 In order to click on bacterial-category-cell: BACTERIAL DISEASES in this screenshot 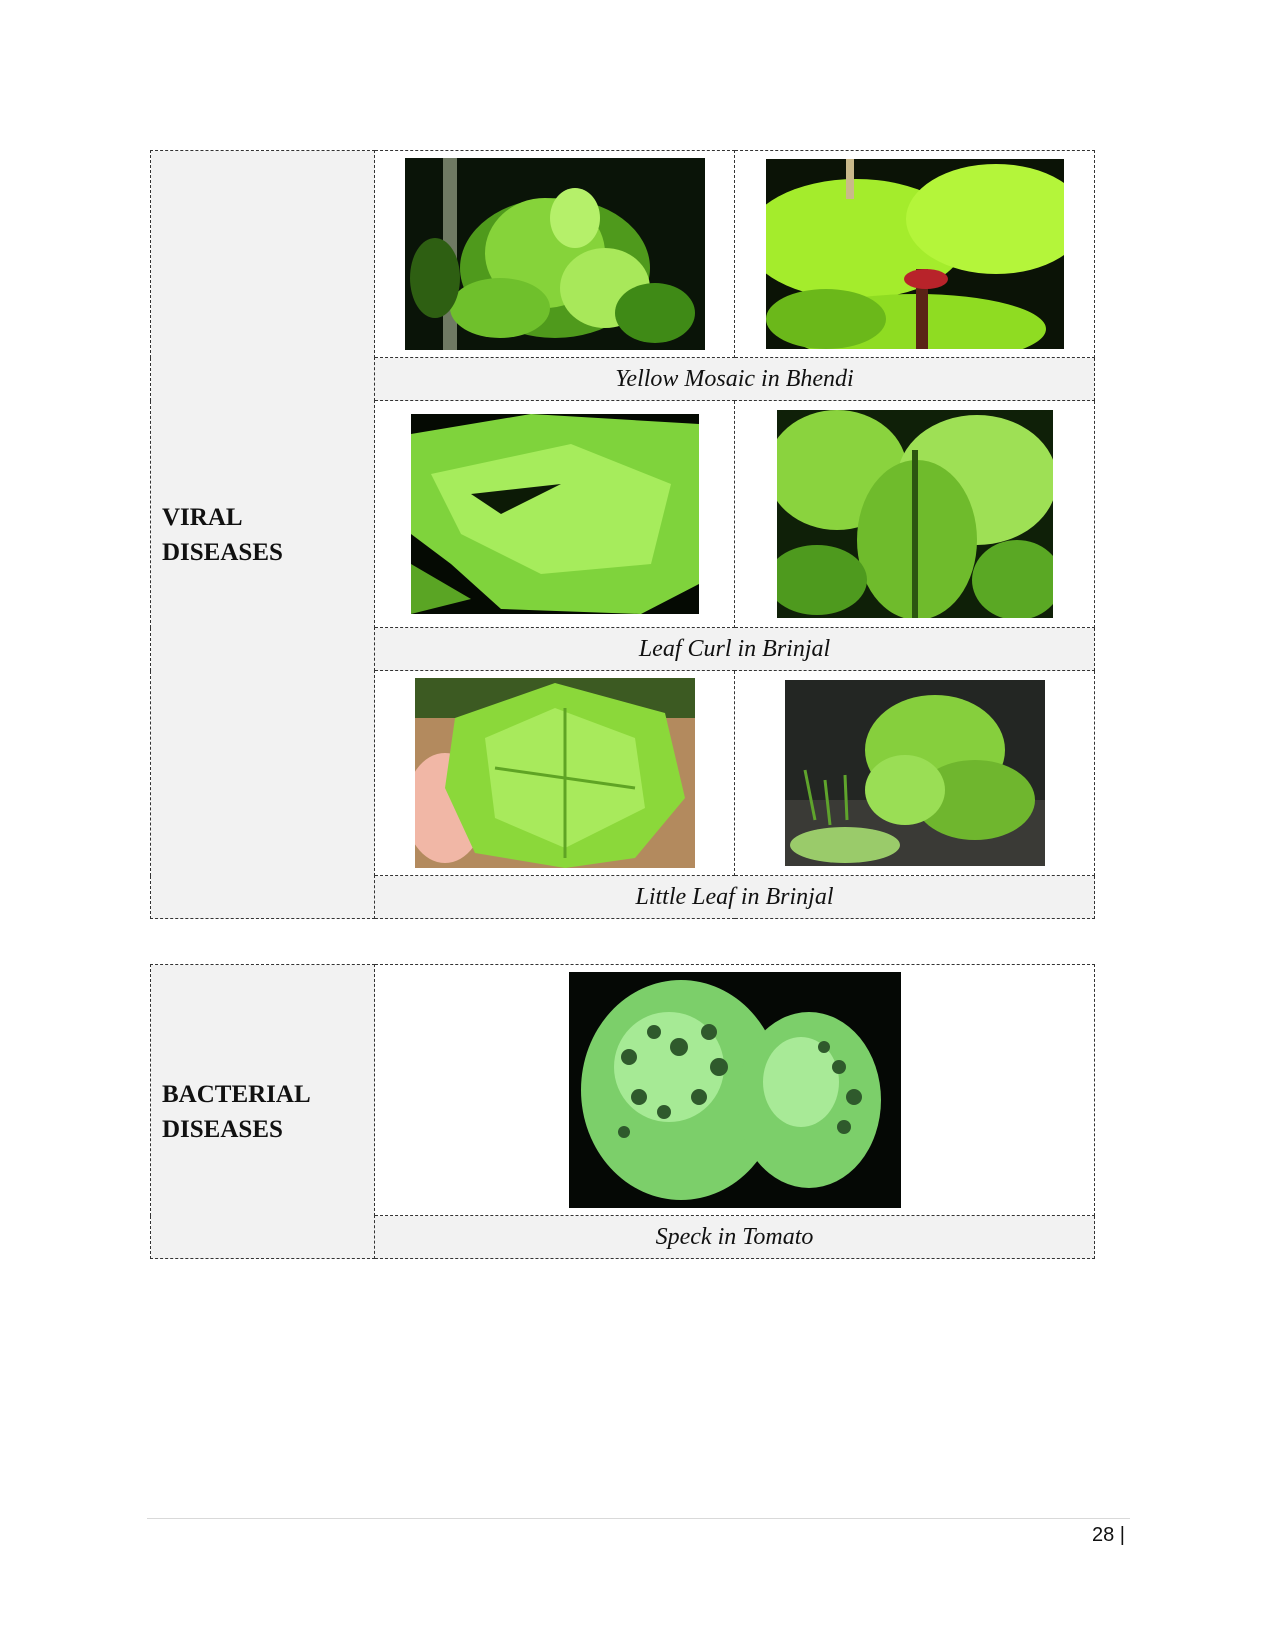, I will do `click(262, 1111)`.